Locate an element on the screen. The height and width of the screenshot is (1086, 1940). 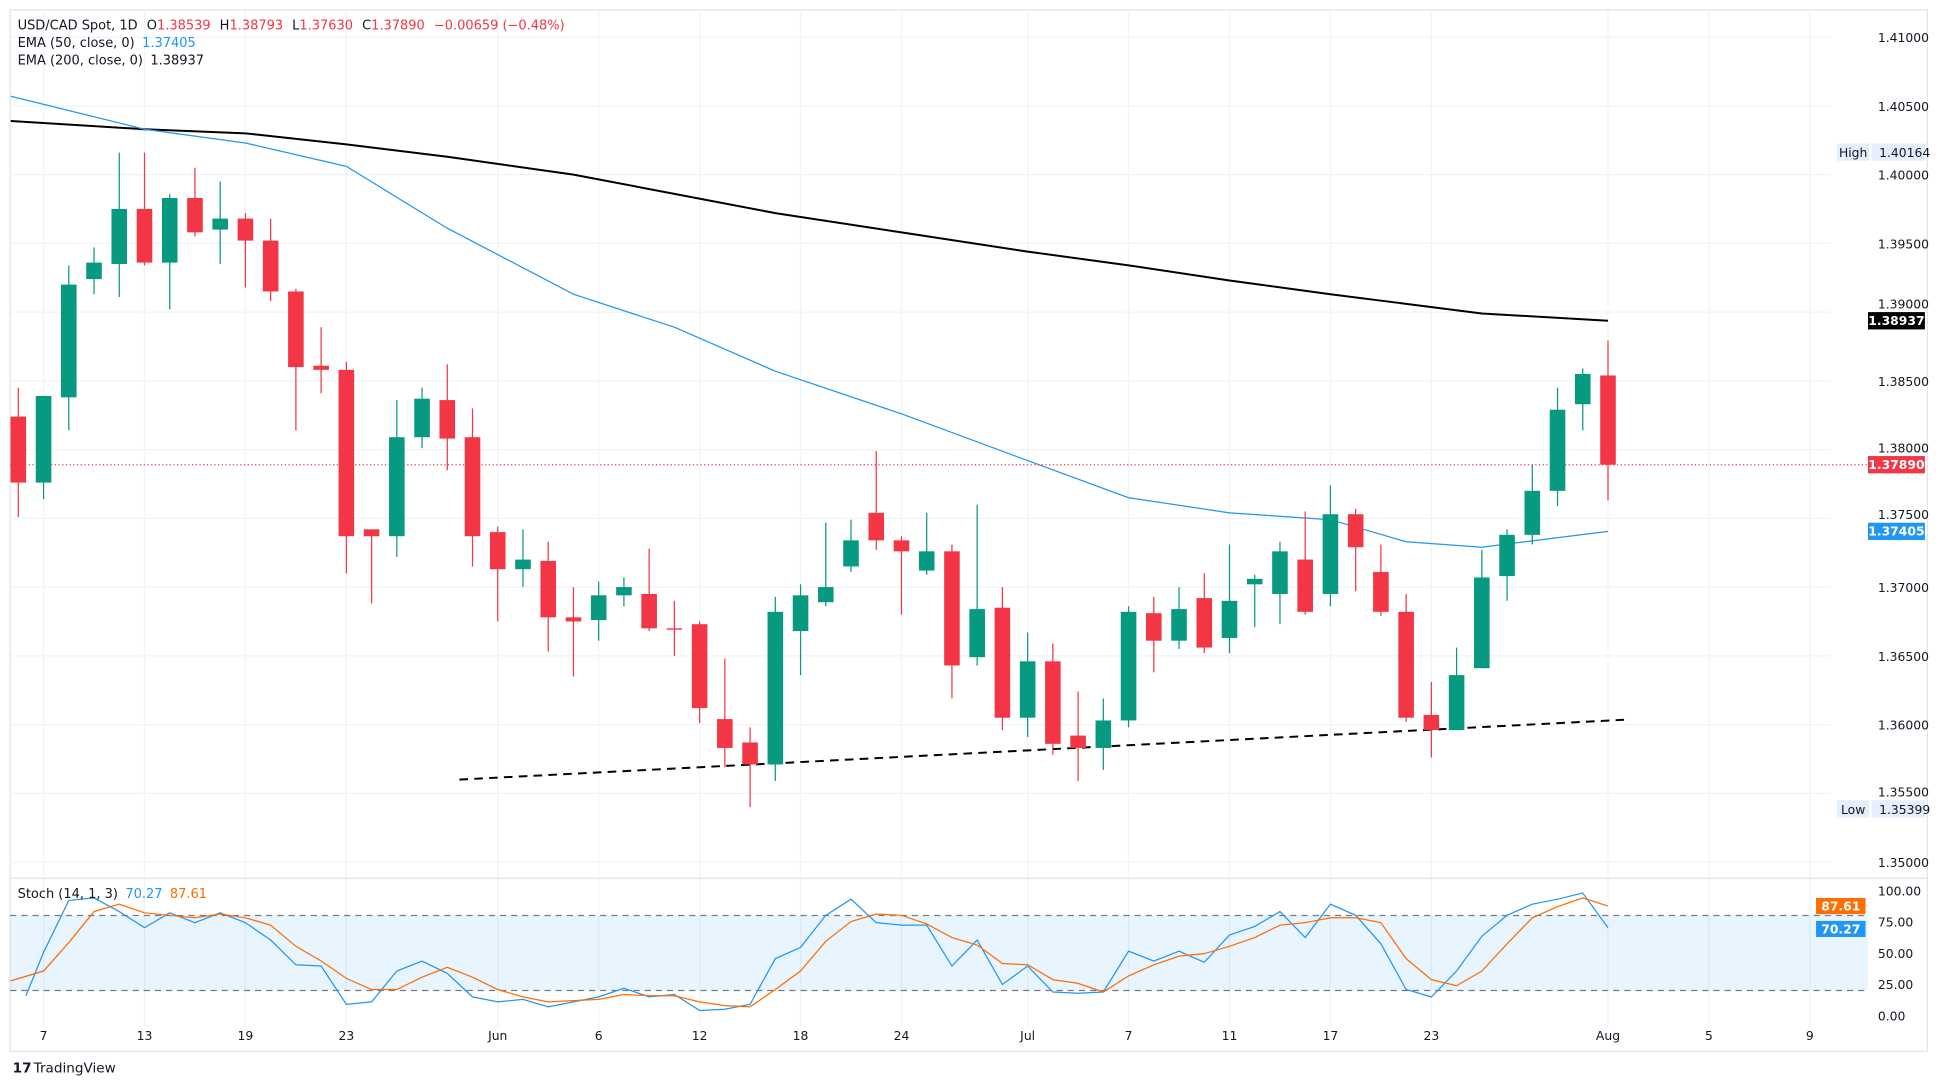
x-tick-label: 7 is located at coordinates (1129, 1036).